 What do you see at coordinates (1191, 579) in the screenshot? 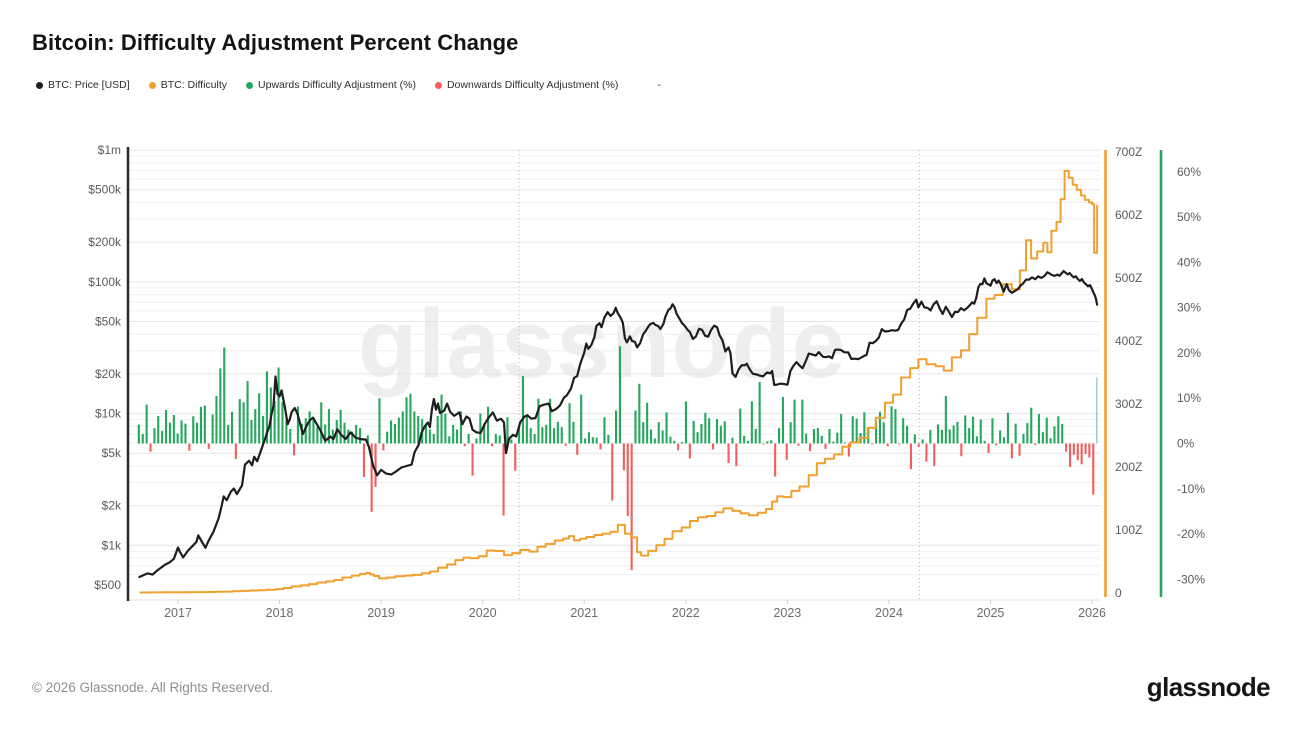
I see `percent-axis-tick-label: -30%` at bounding box center [1191, 579].